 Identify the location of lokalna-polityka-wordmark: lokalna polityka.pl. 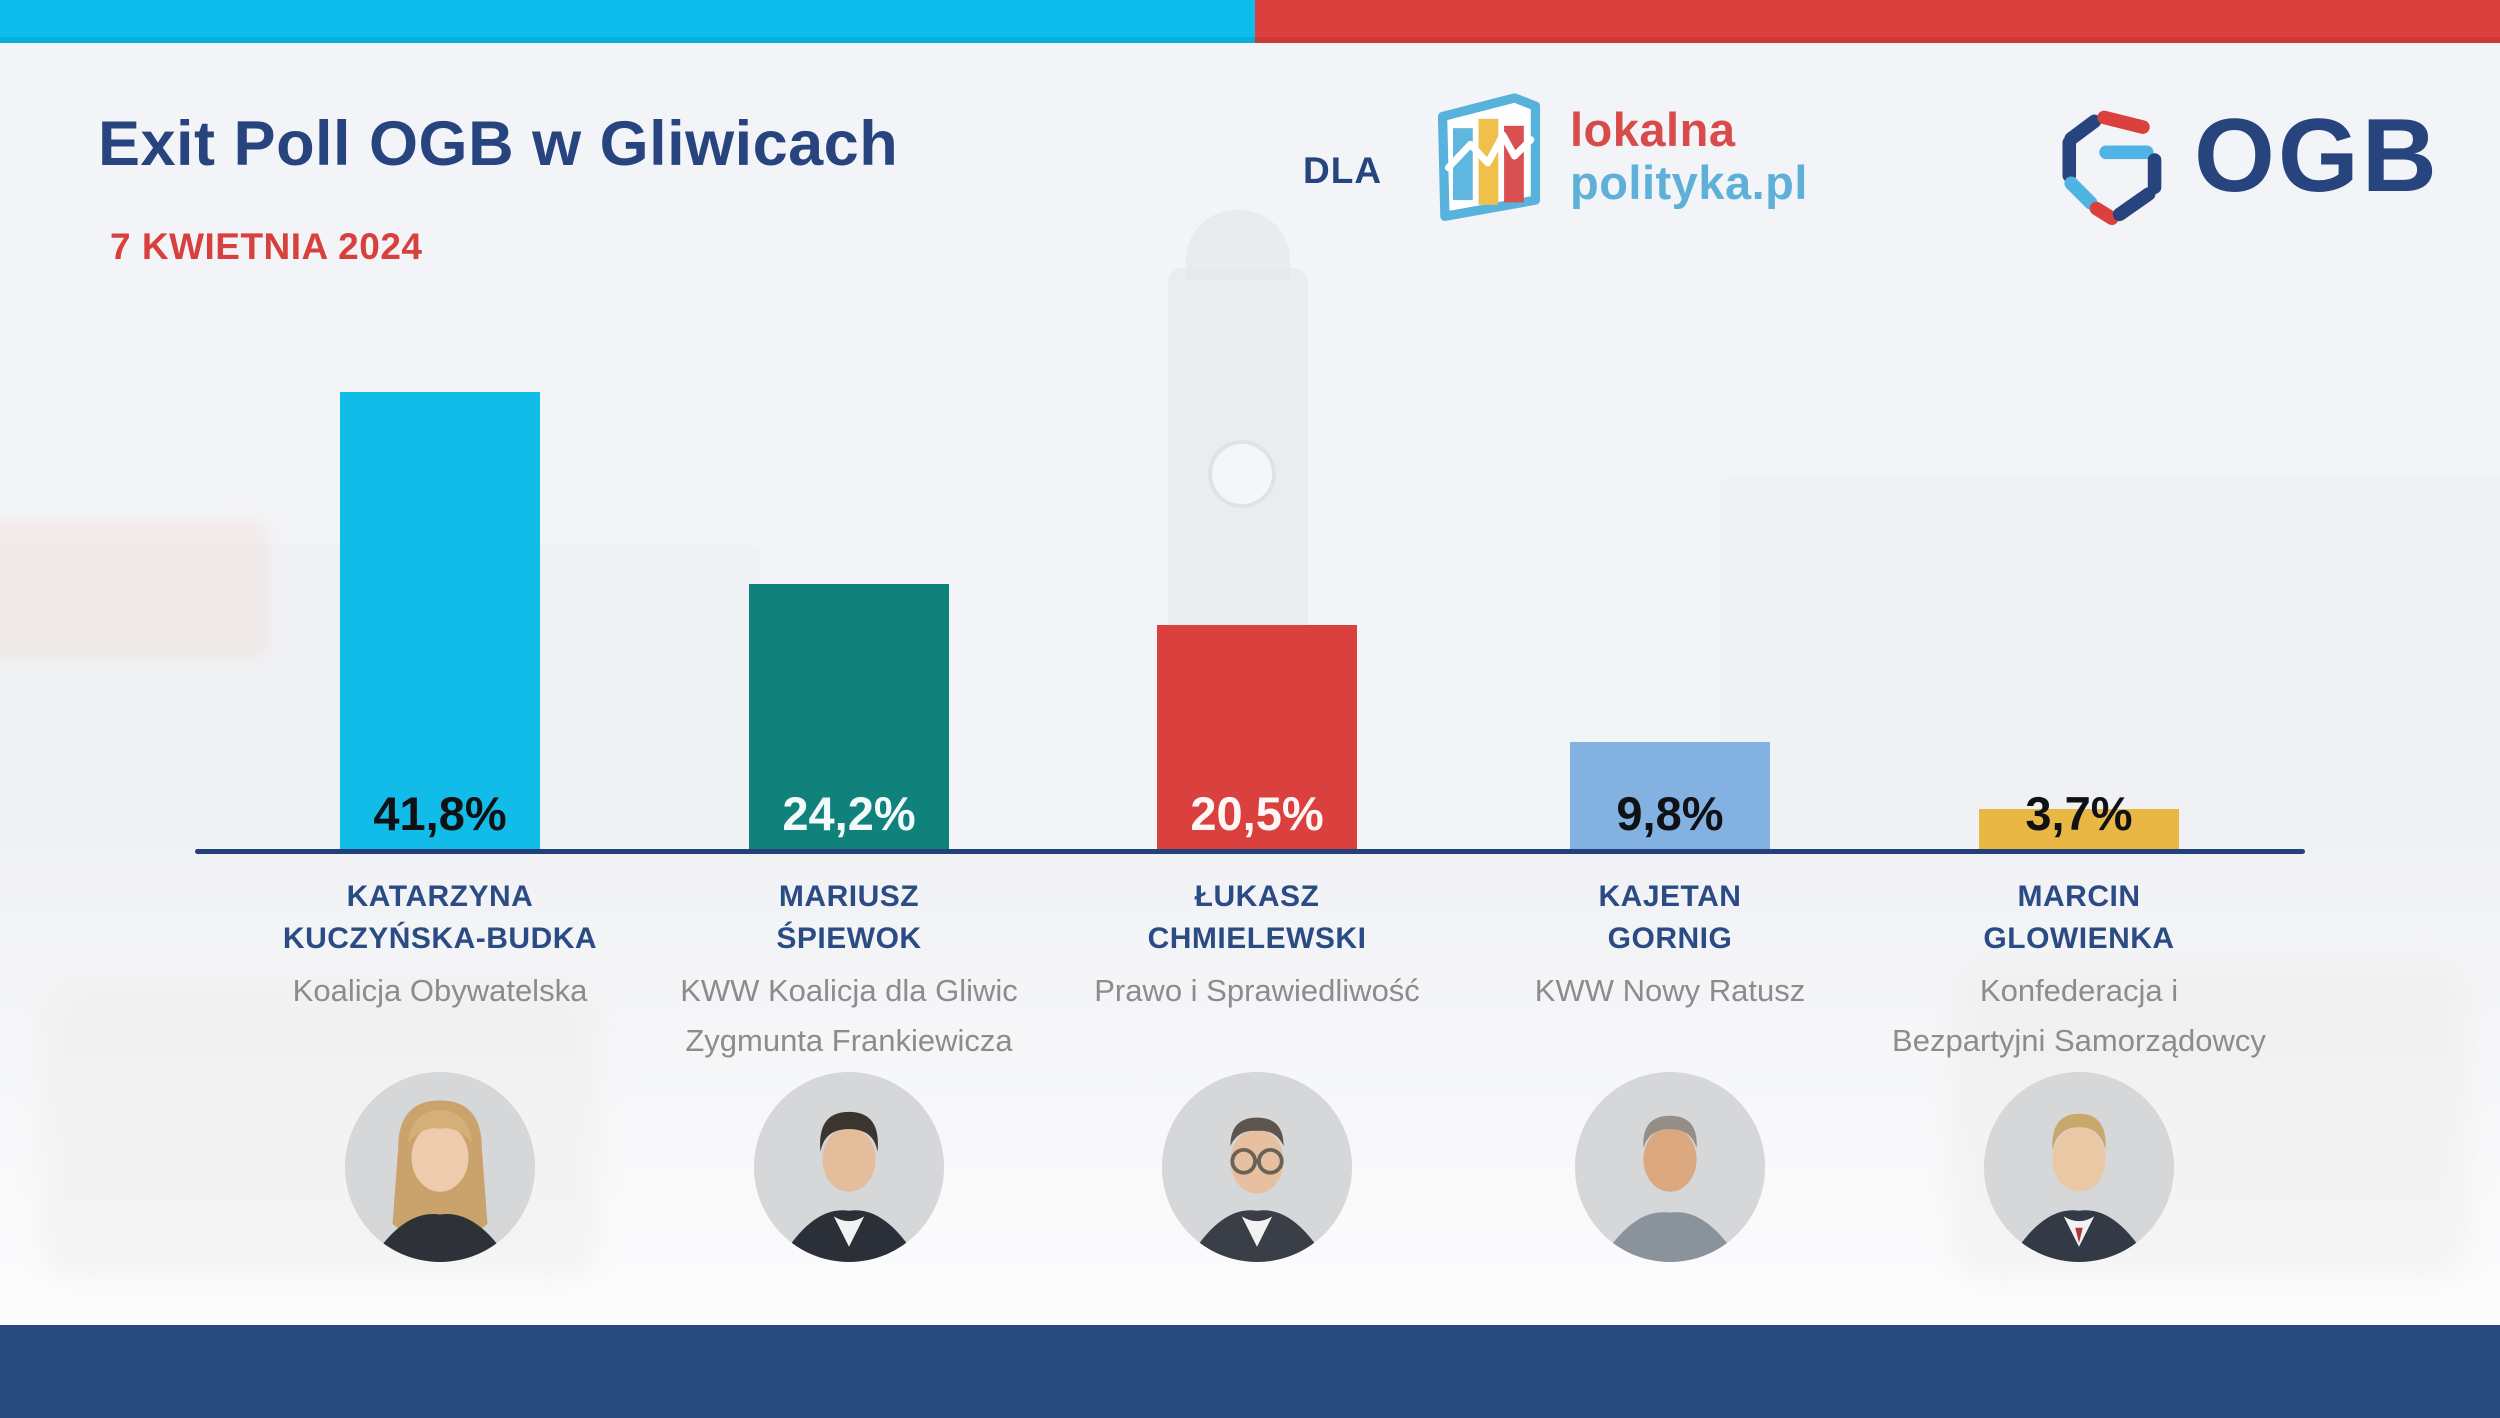
(1689, 156).